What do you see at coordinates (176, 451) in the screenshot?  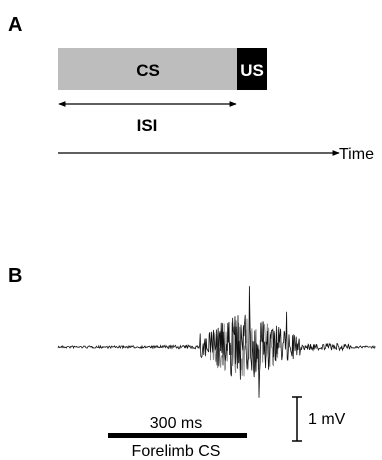 I see `stimulus-label: Forelimb CS` at bounding box center [176, 451].